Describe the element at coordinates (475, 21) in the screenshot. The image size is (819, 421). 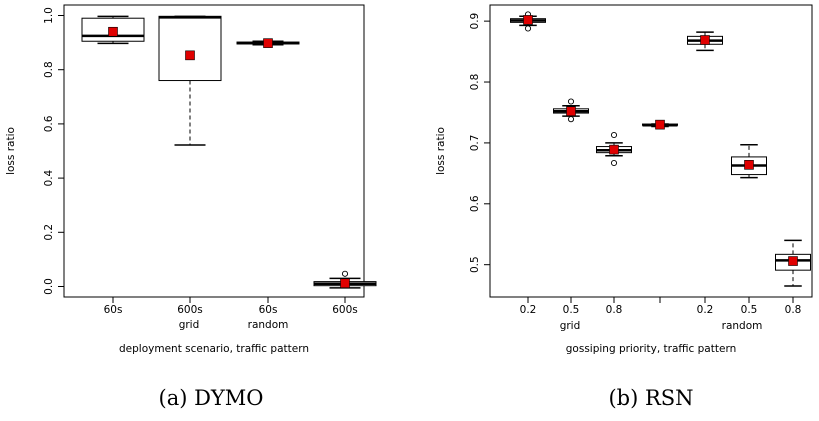
I see `y-tick-label: 0.9` at that location.